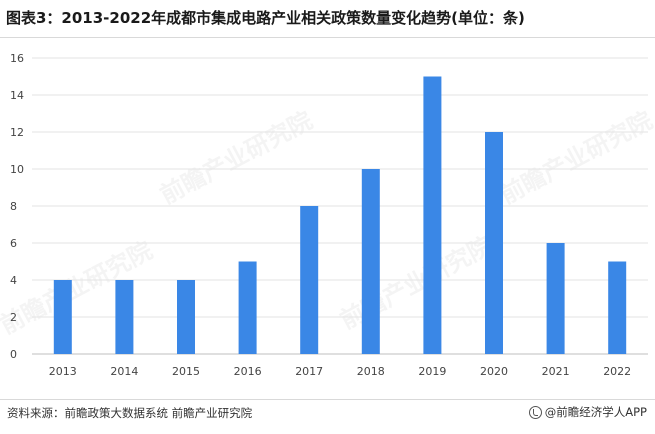 This screenshot has width=655, height=434. What do you see at coordinates (535, 412) in the screenshot?
I see `brand-logo-icon` at bounding box center [535, 412].